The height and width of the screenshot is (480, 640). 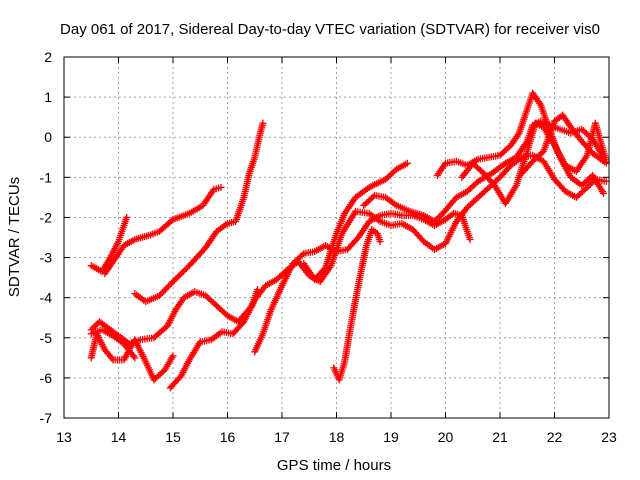 What do you see at coordinates (555, 437) in the screenshot?
I see `x-tick-label: 22` at bounding box center [555, 437].